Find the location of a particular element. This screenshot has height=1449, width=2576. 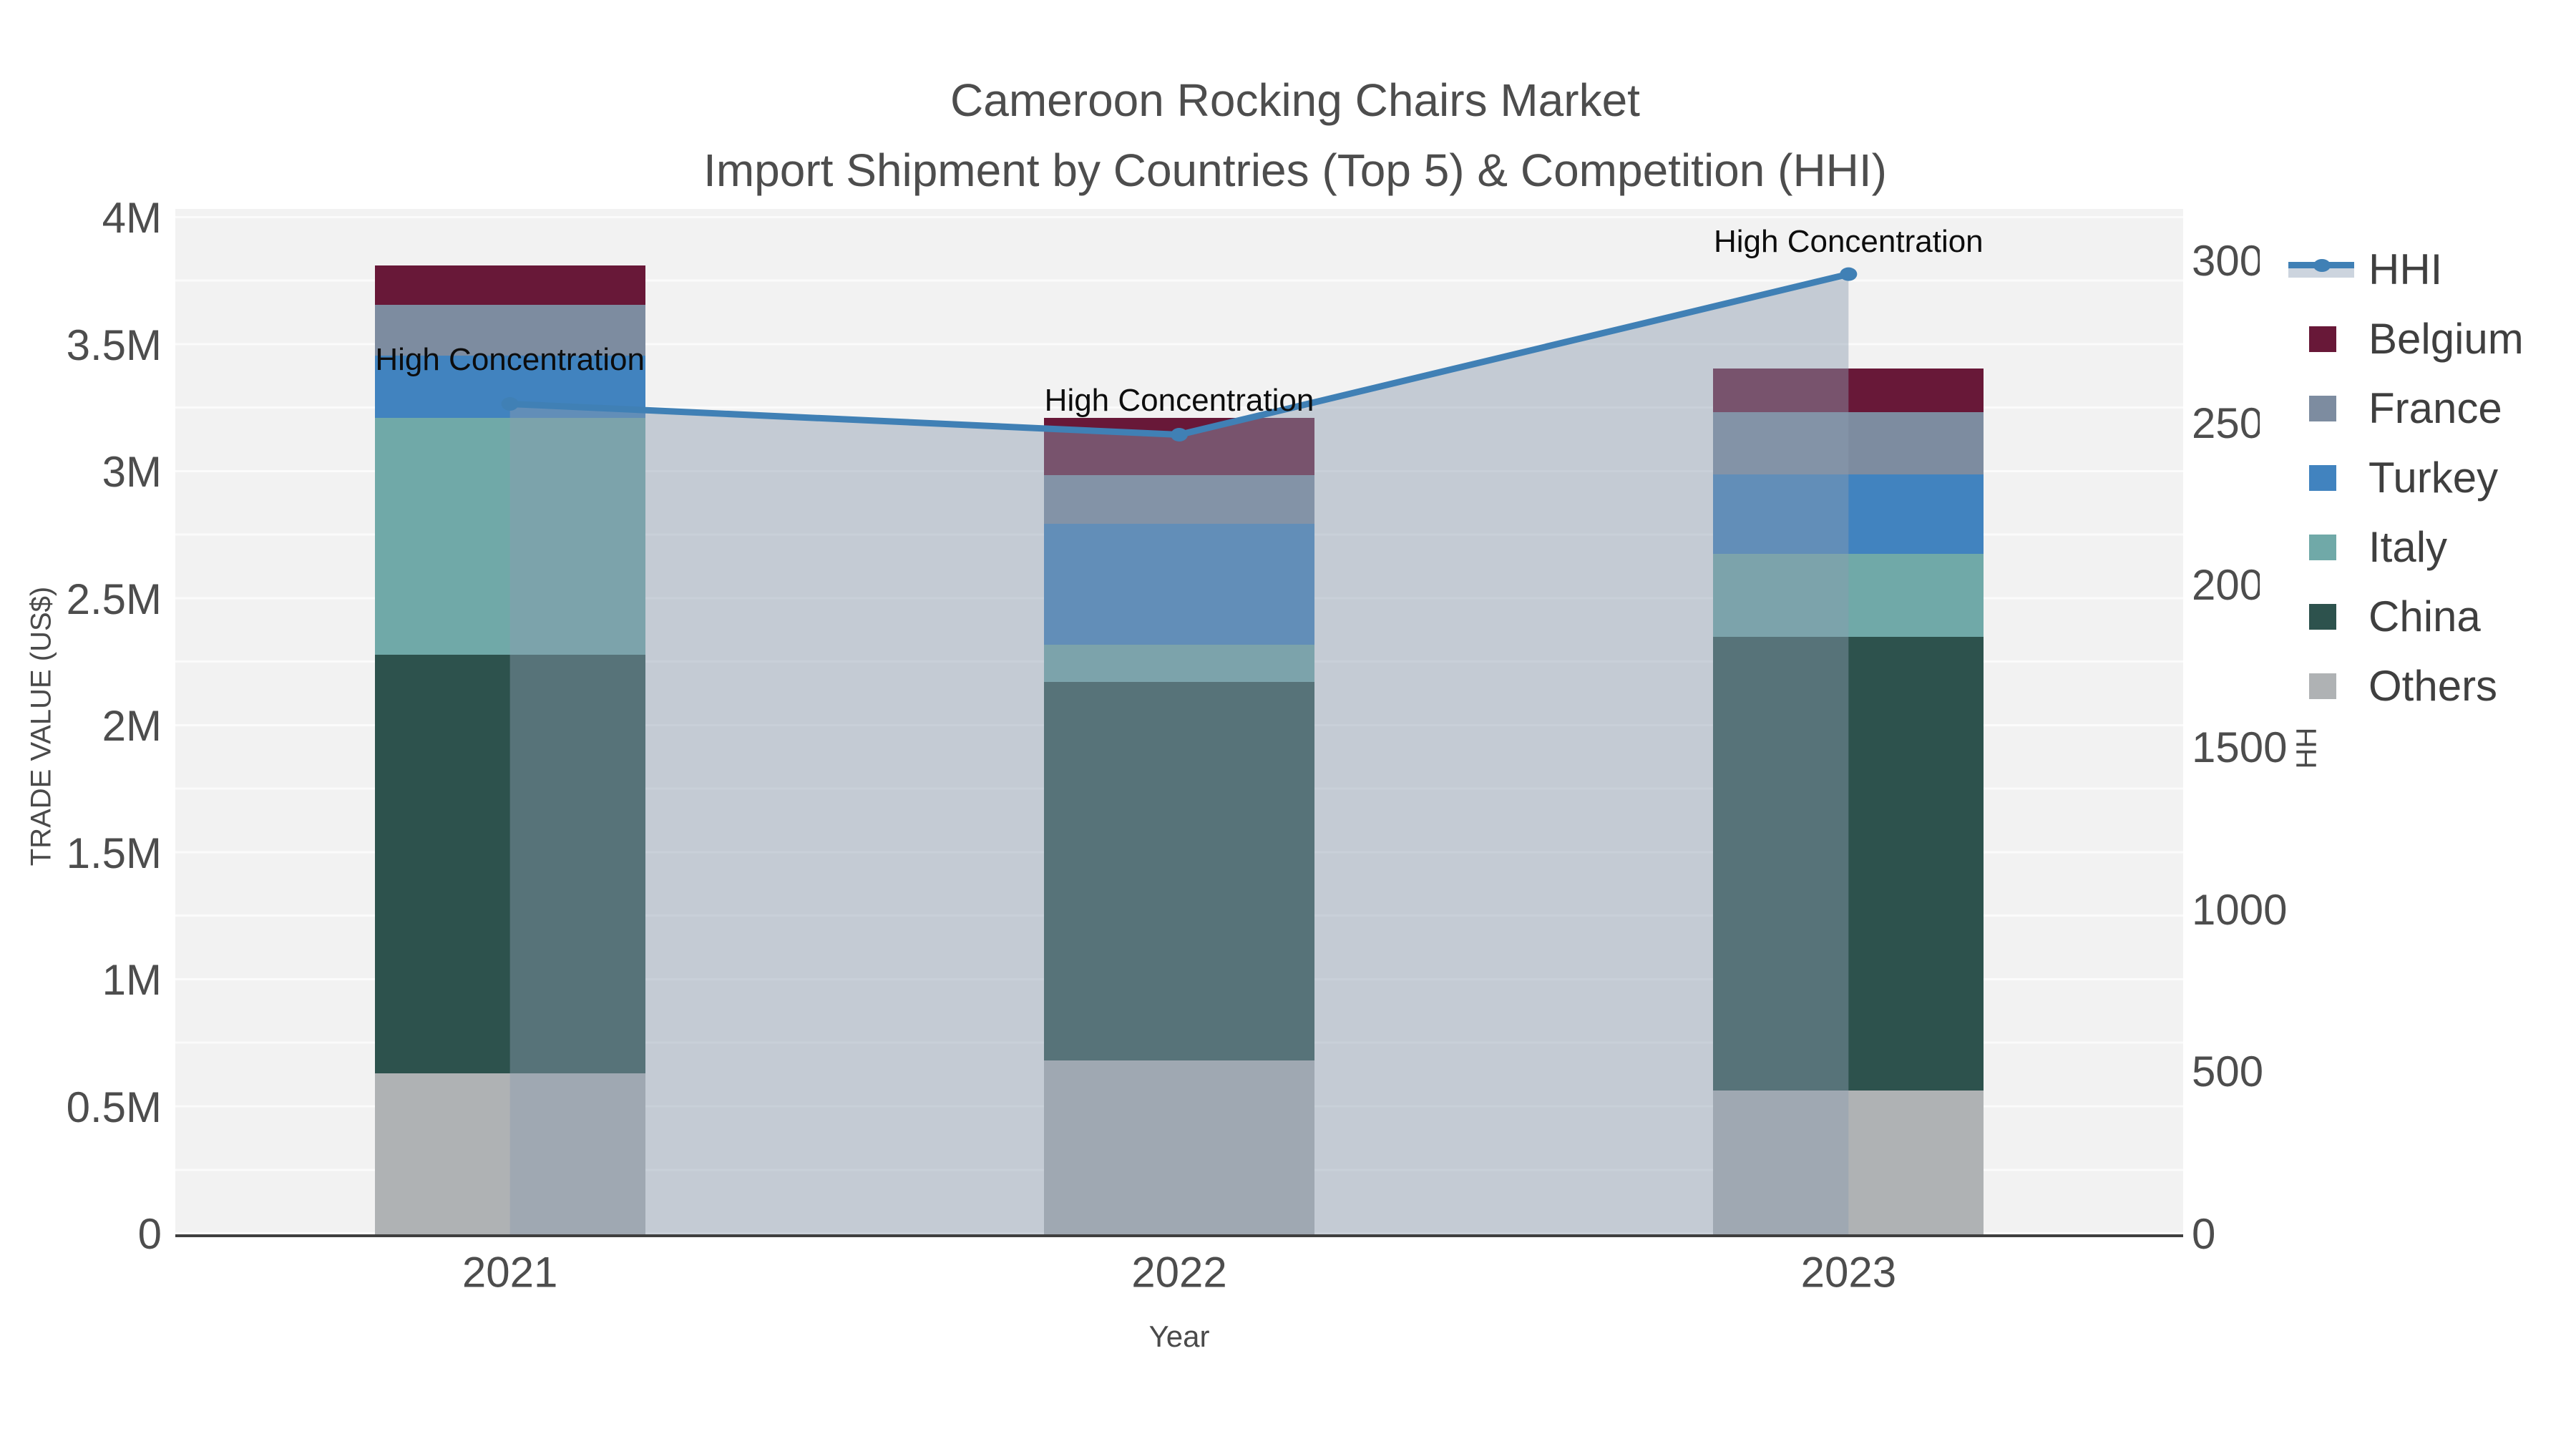

bar-segment-2022-others is located at coordinates (1179, 1147).